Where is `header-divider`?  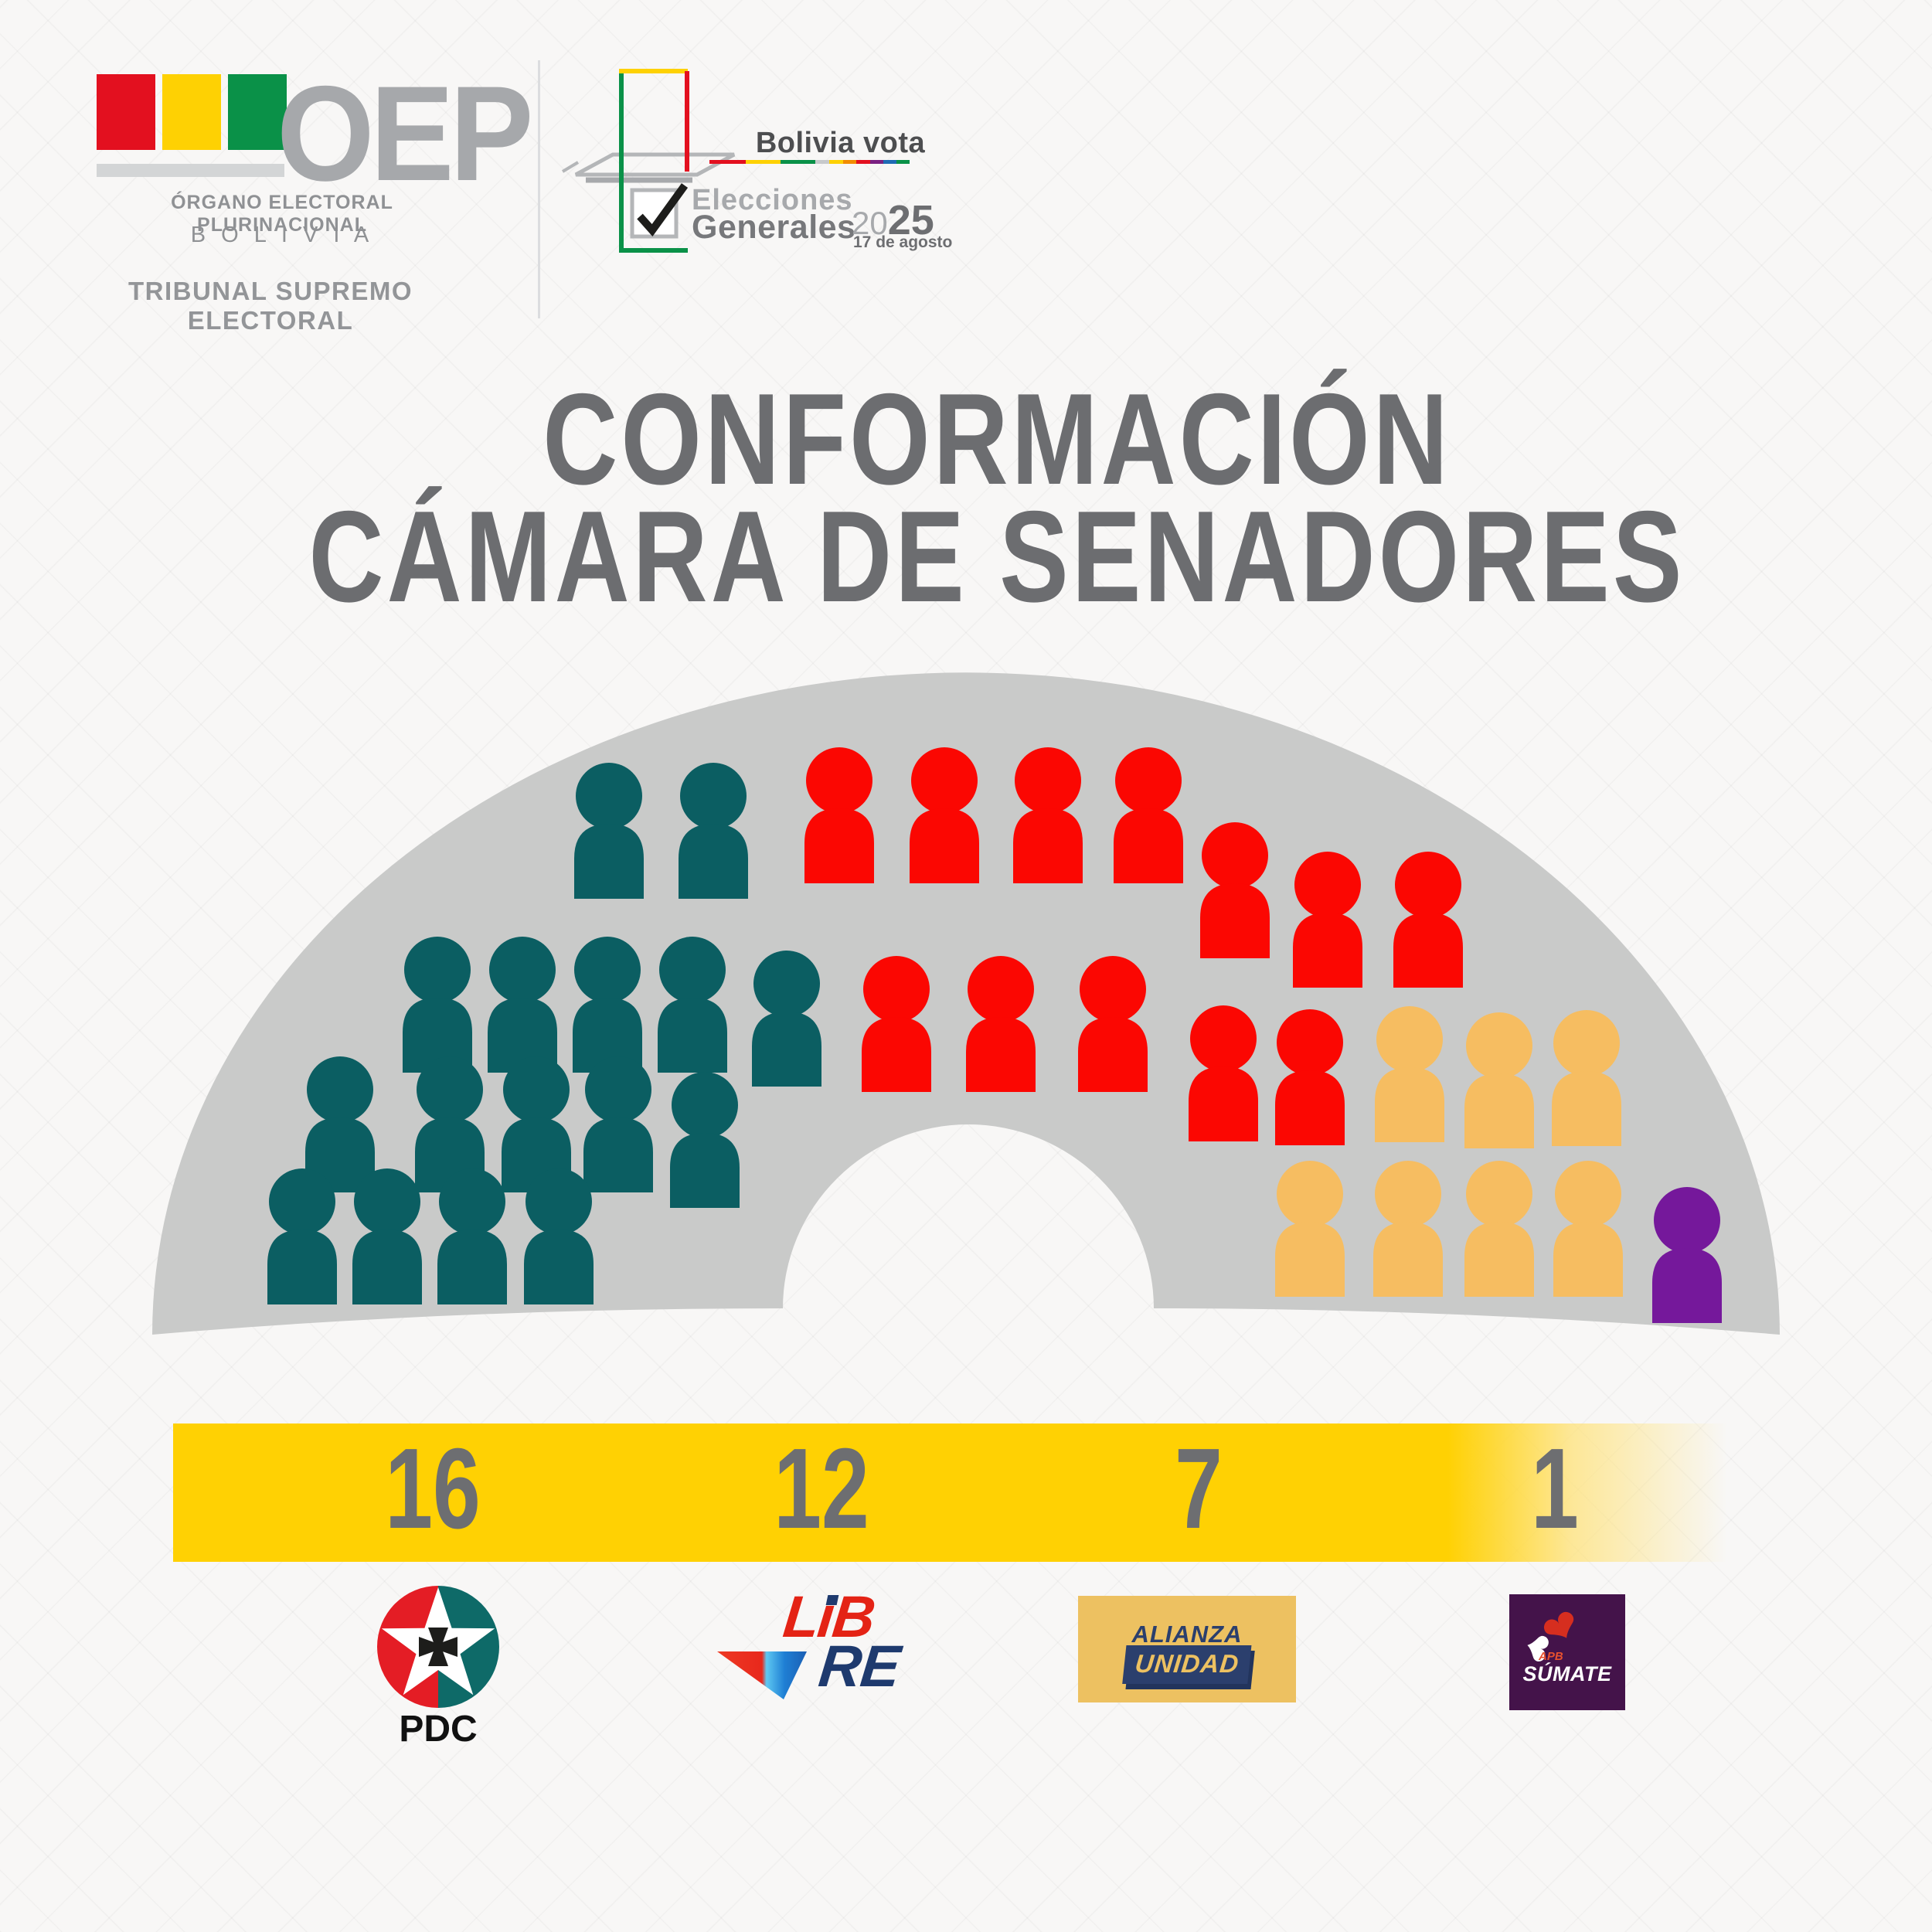
header-divider is located at coordinates (539, 189).